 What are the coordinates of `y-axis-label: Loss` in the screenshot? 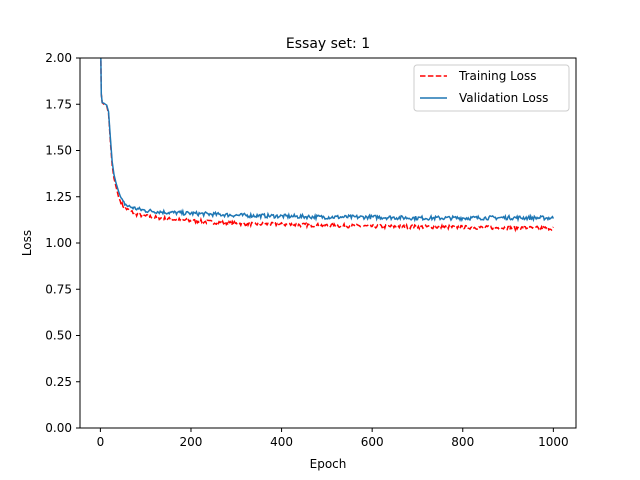 It's located at (27, 243).